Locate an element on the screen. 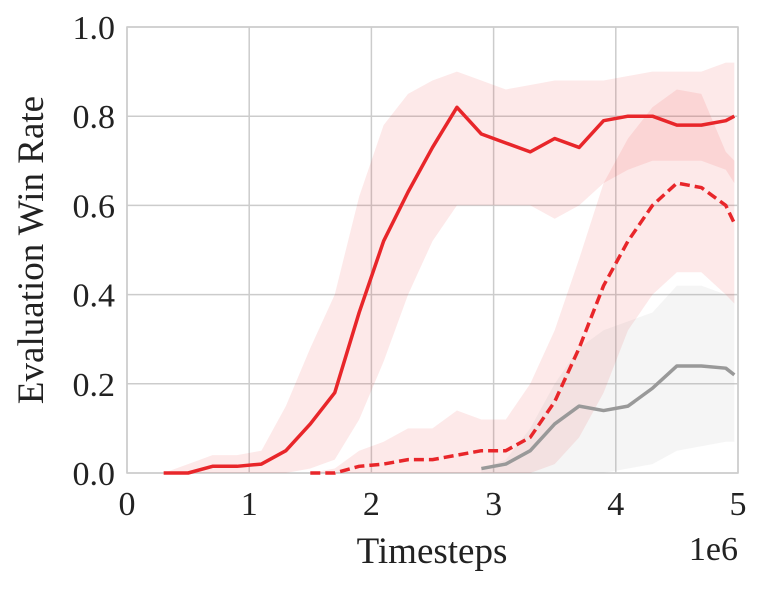 The image size is (762, 593). y-tick-label: 1.0 is located at coordinates (94, 28).